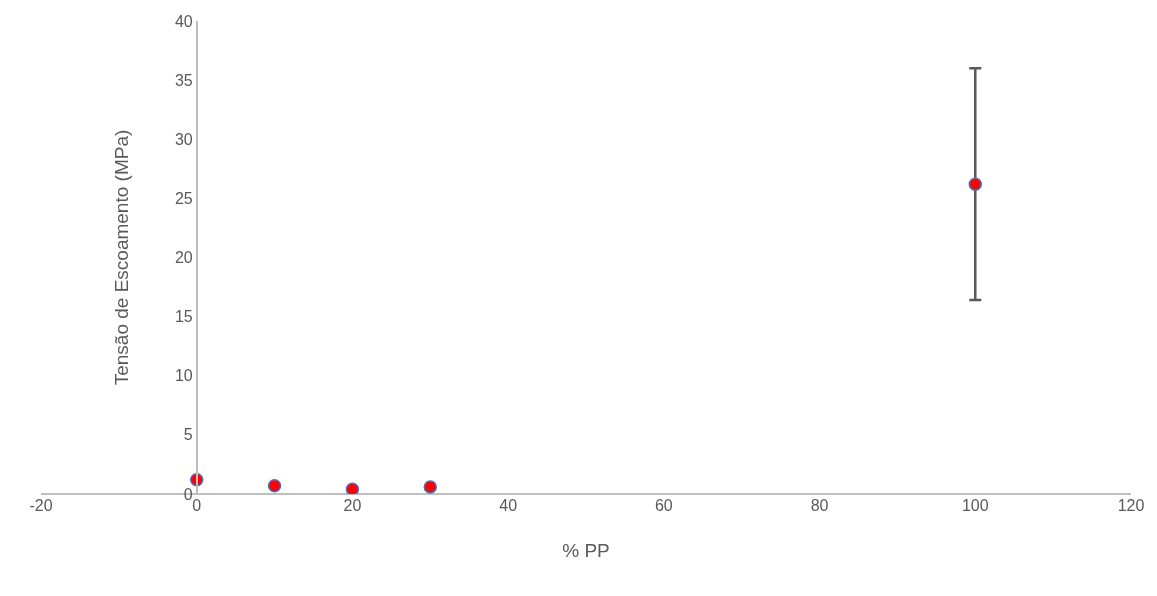  I want to click on x-tick-label: 40, so click(508, 505).